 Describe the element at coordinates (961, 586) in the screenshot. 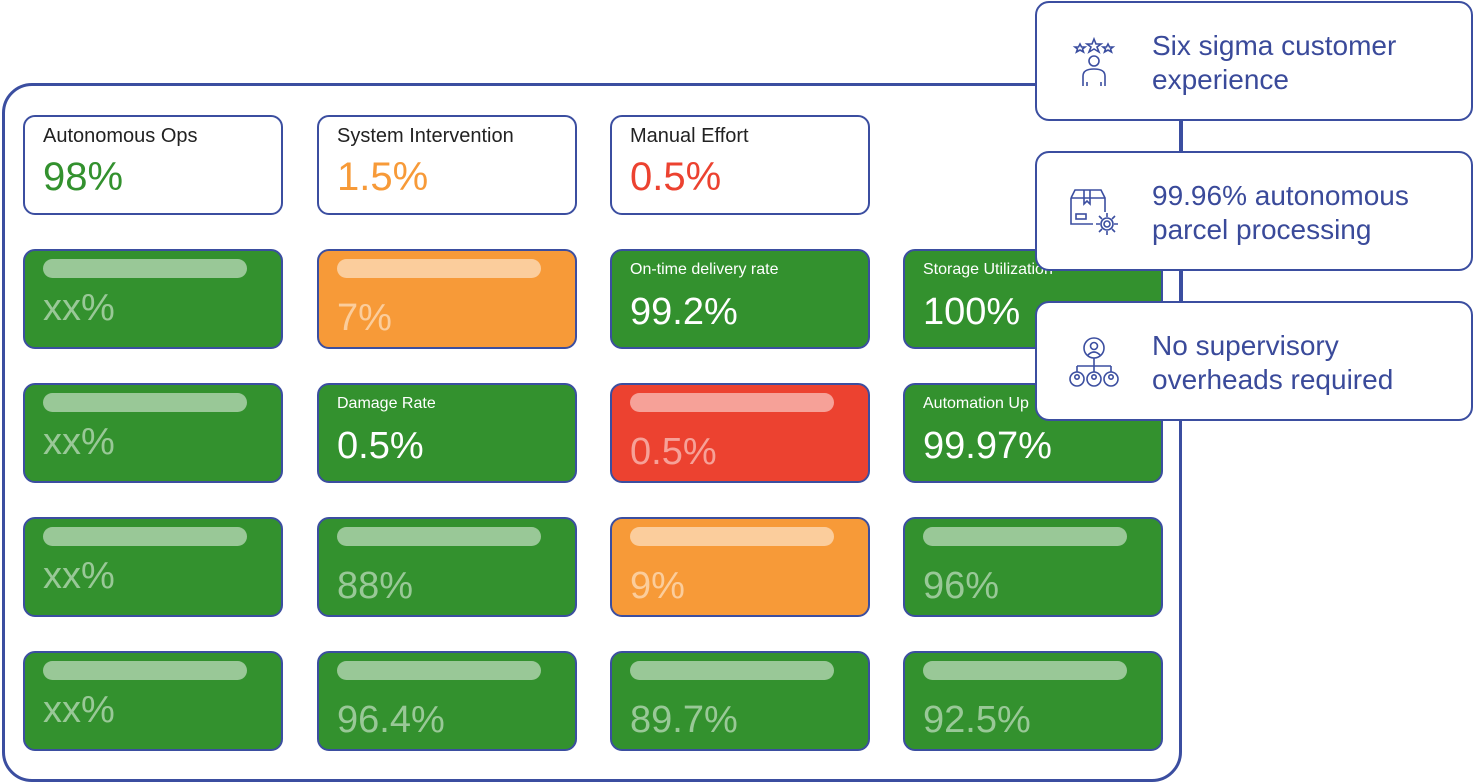

I see `metric-value: 96%` at that location.